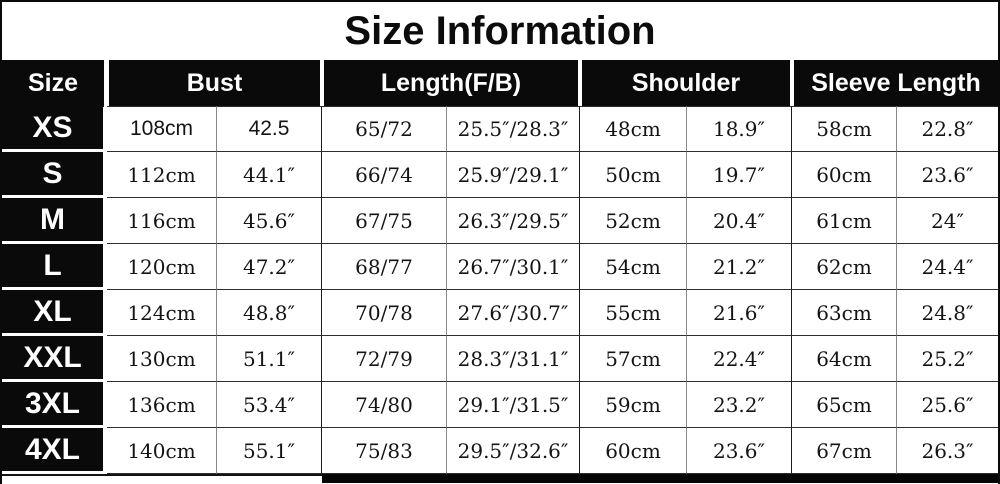  What do you see at coordinates (52, 265) in the screenshot?
I see `size-label: L` at bounding box center [52, 265].